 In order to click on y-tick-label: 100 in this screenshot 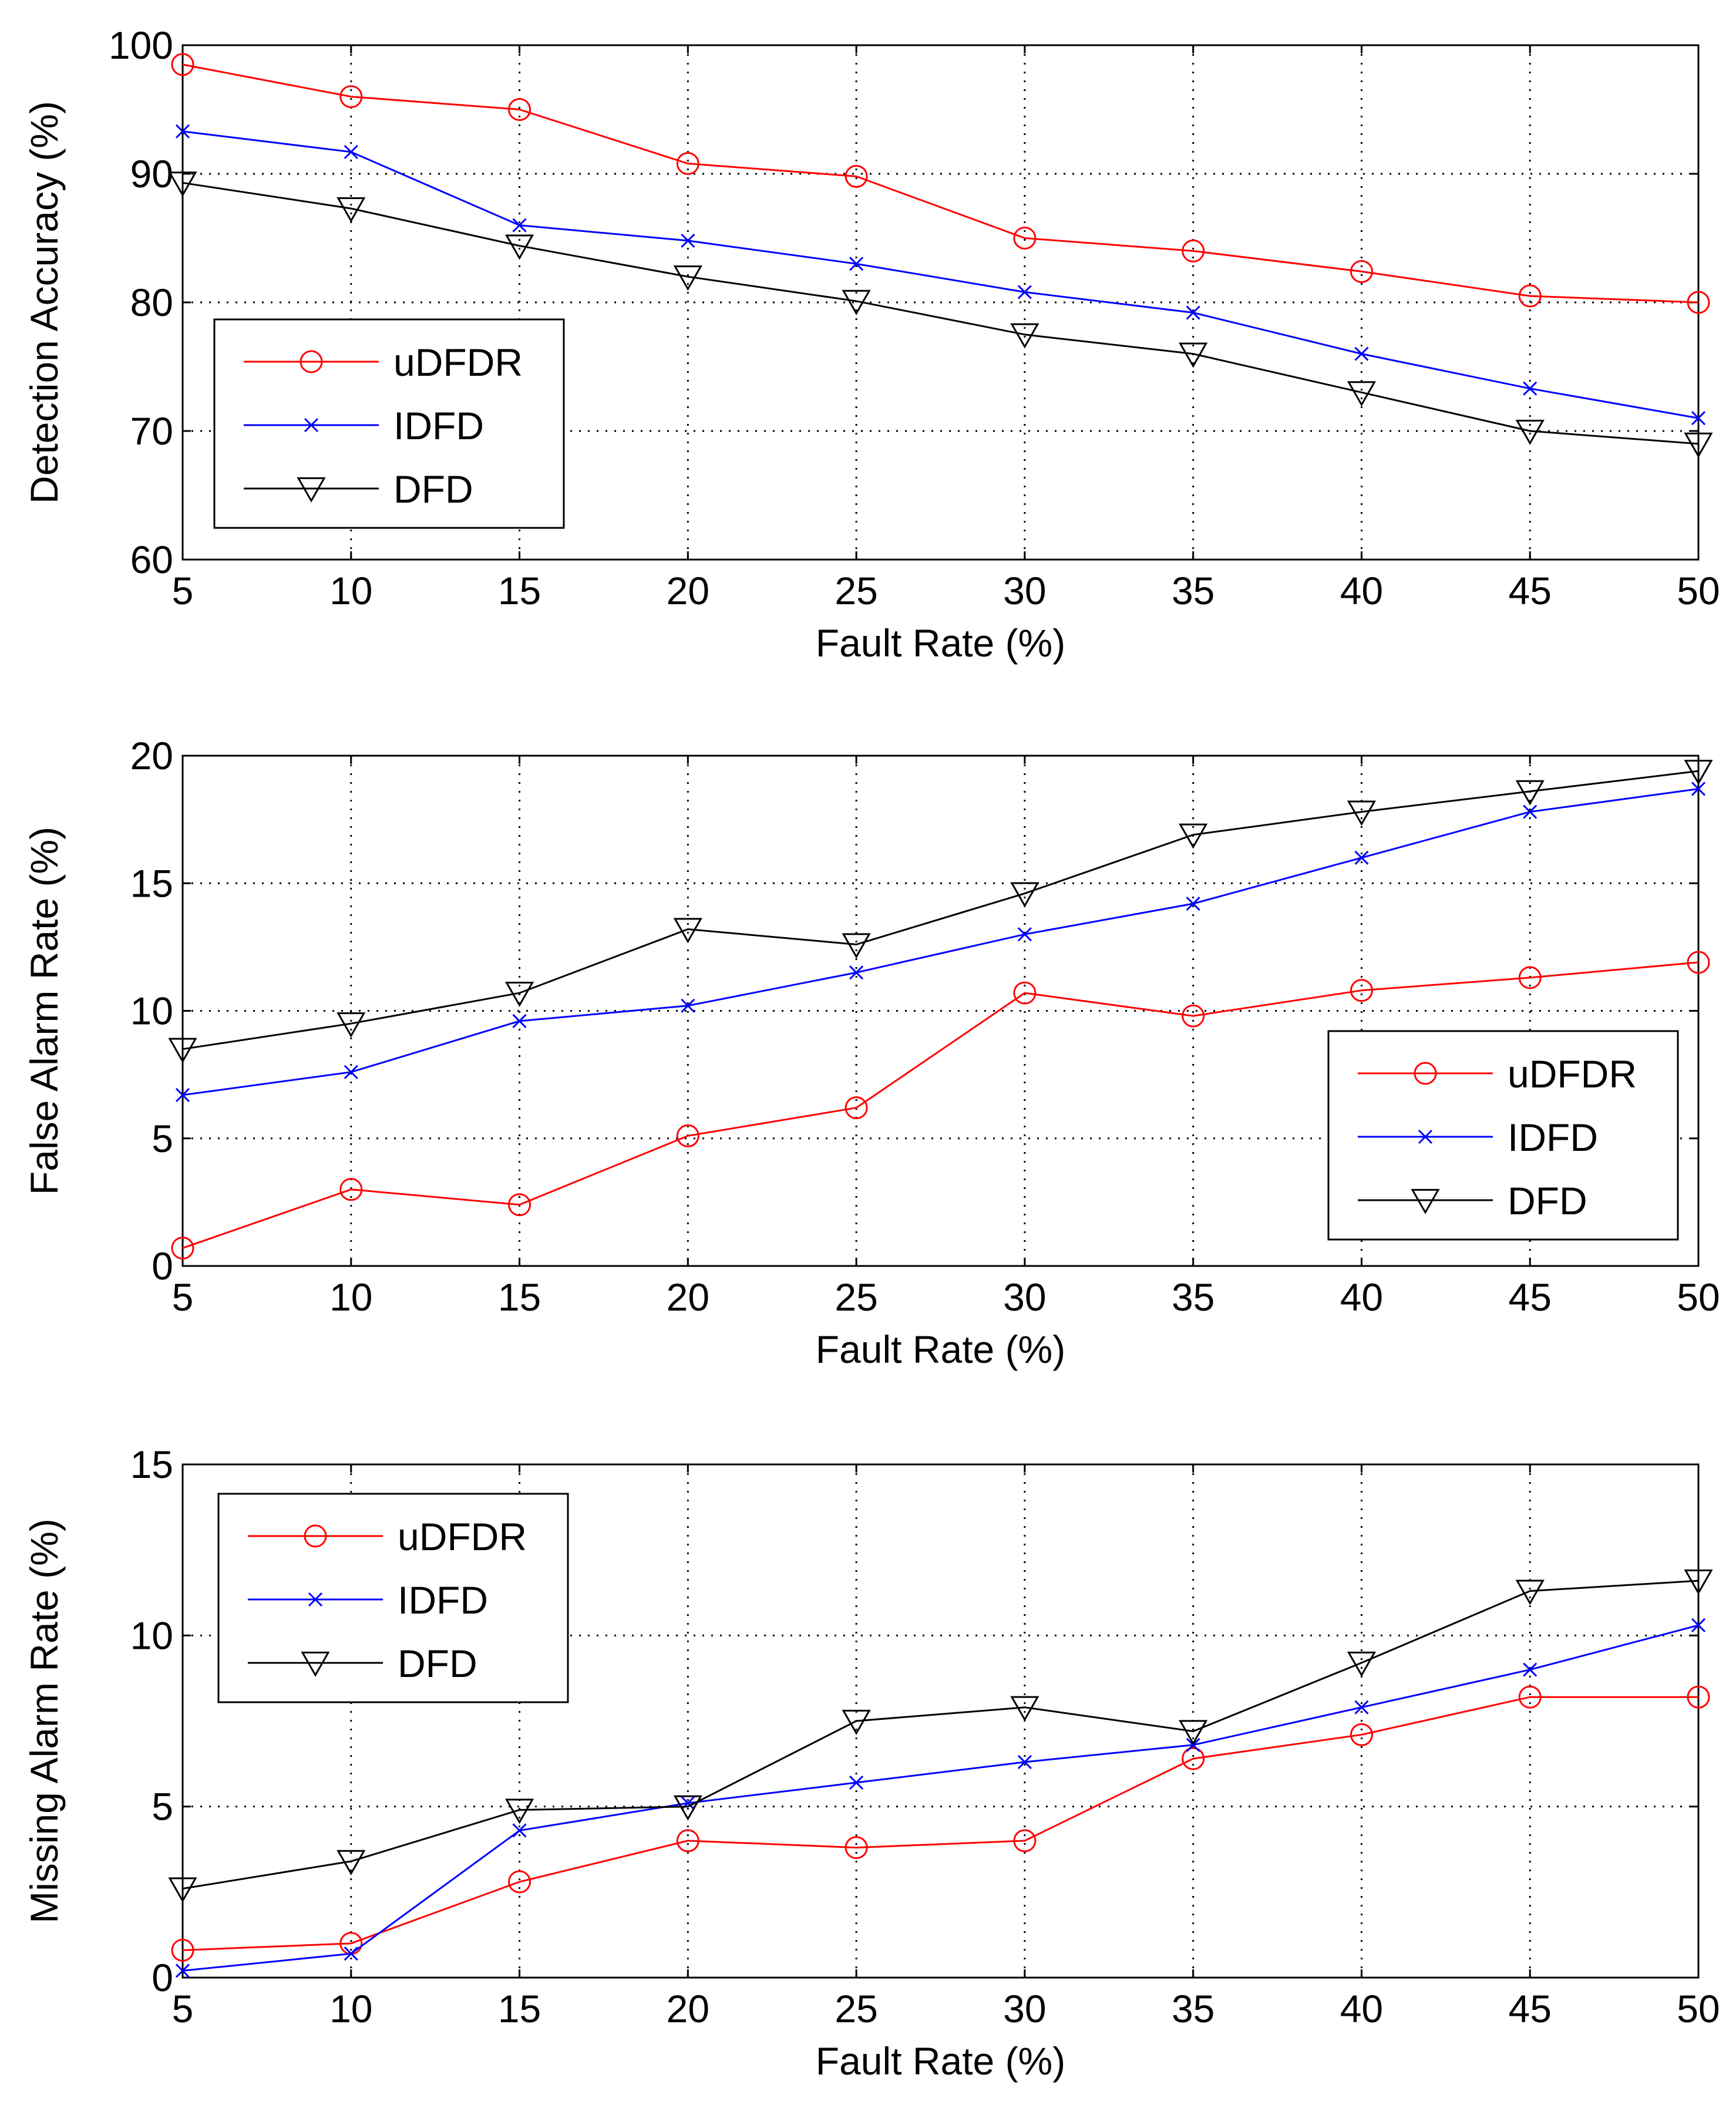, I will do `click(141, 45)`.